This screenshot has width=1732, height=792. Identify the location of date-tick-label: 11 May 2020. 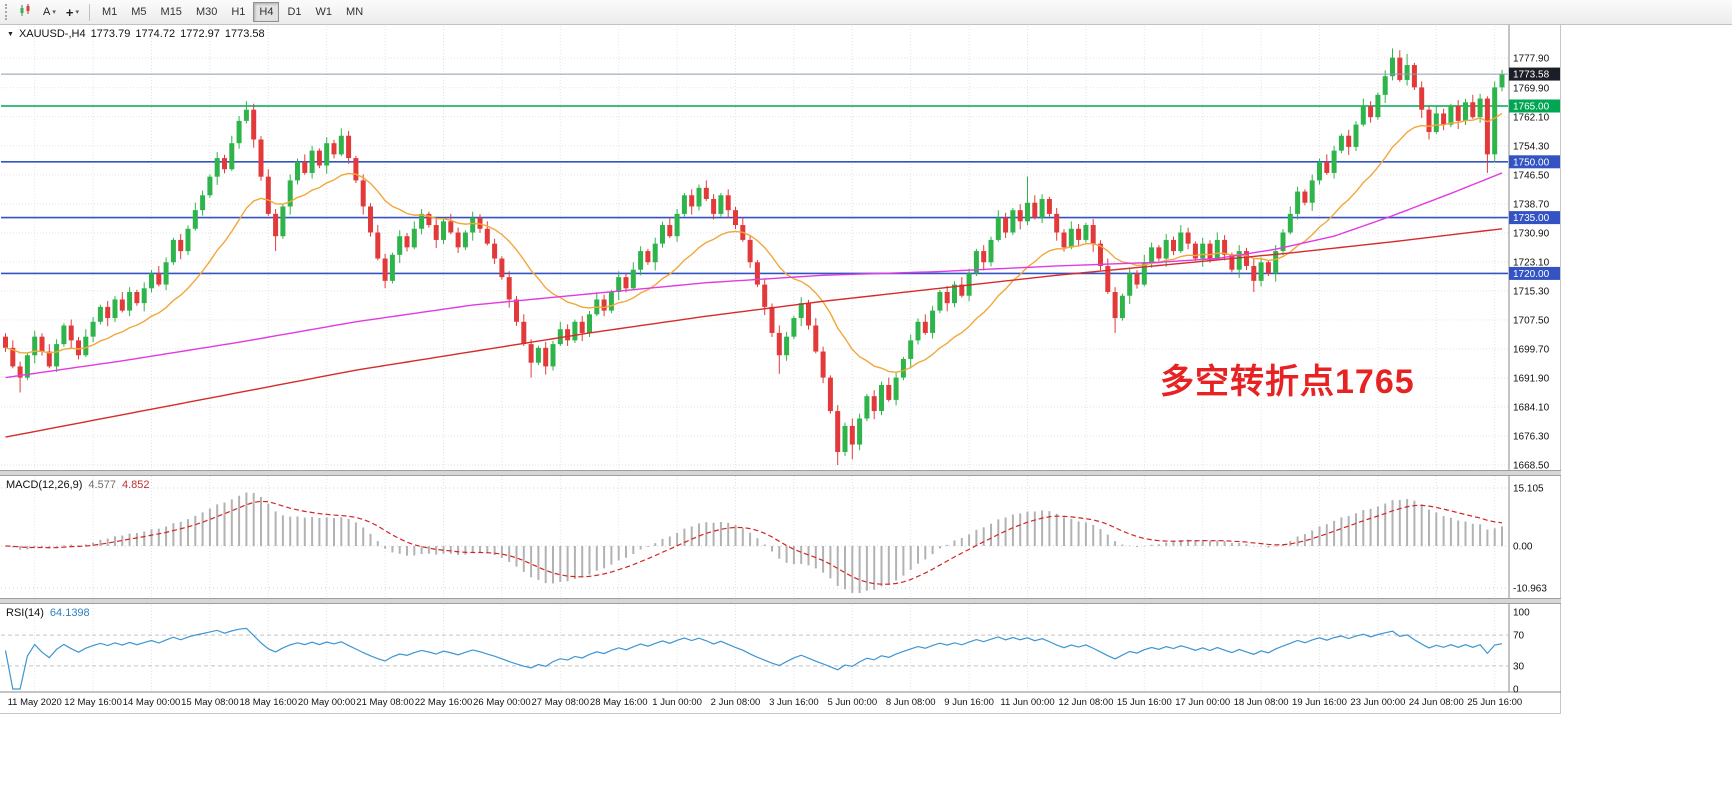
(35, 702).